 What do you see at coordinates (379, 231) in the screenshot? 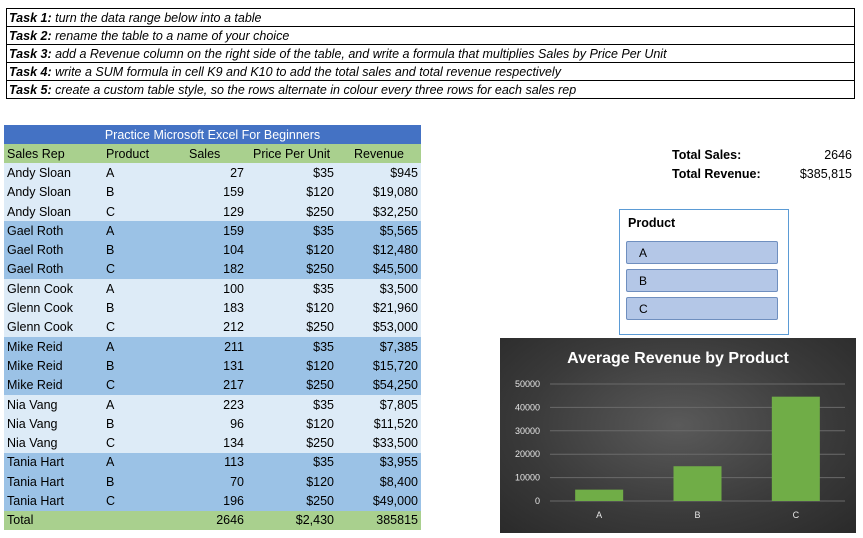
I see `revenue-cell: $5,565` at bounding box center [379, 231].